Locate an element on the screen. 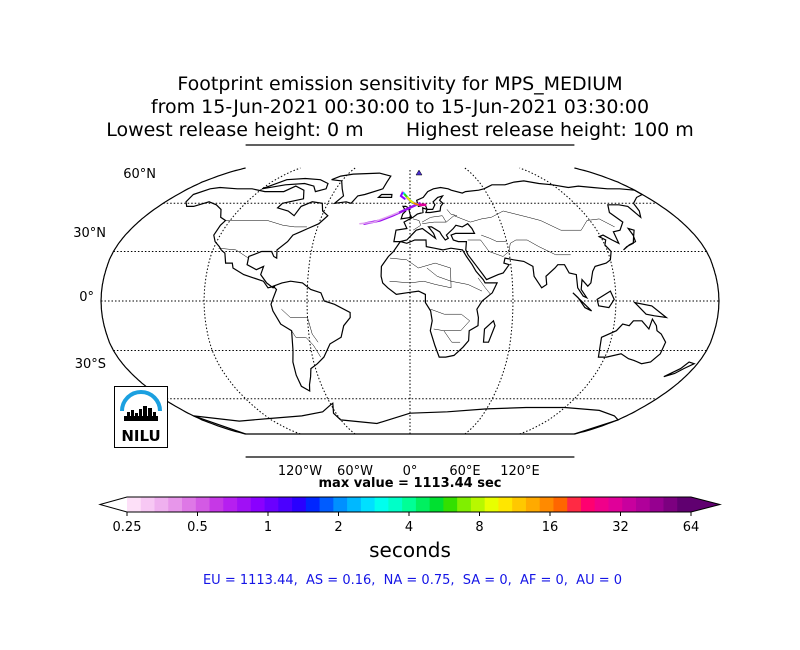 The image size is (800, 650). lat-label-30s: 30°S is located at coordinates (90, 364).